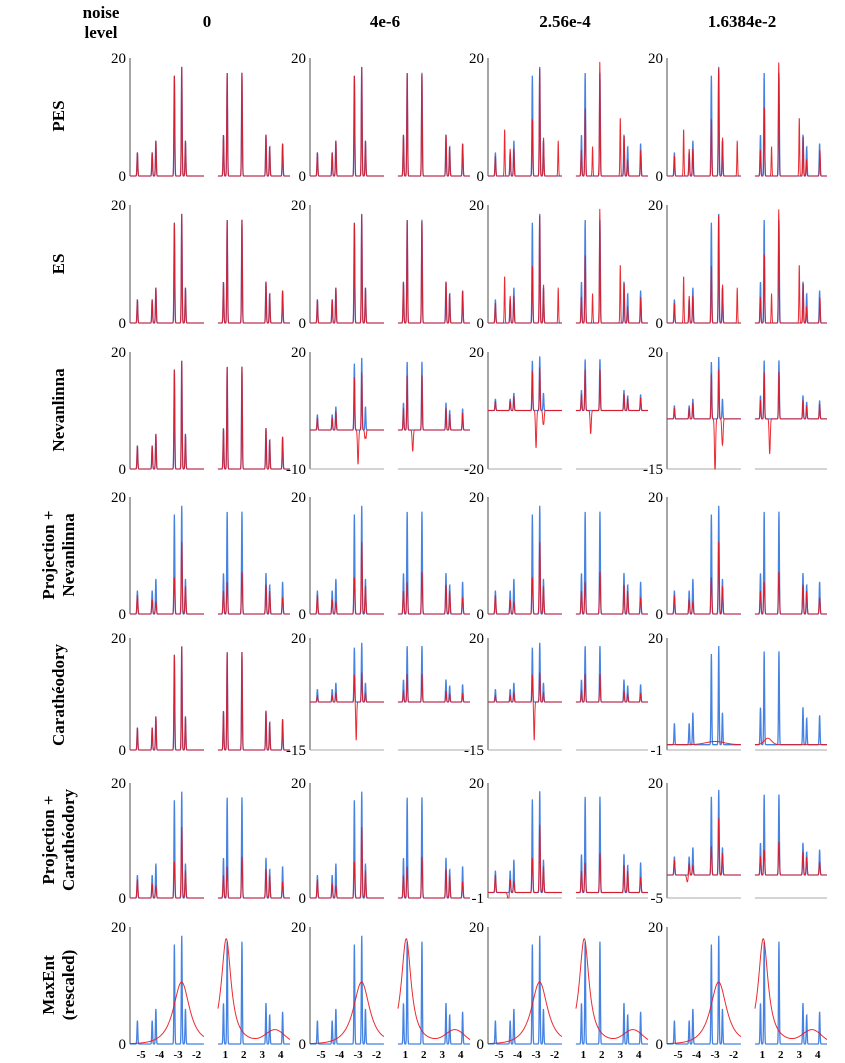 The height and width of the screenshot is (1063, 845). I want to click on y-tick-label-bottom: -5, so click(657, 899).